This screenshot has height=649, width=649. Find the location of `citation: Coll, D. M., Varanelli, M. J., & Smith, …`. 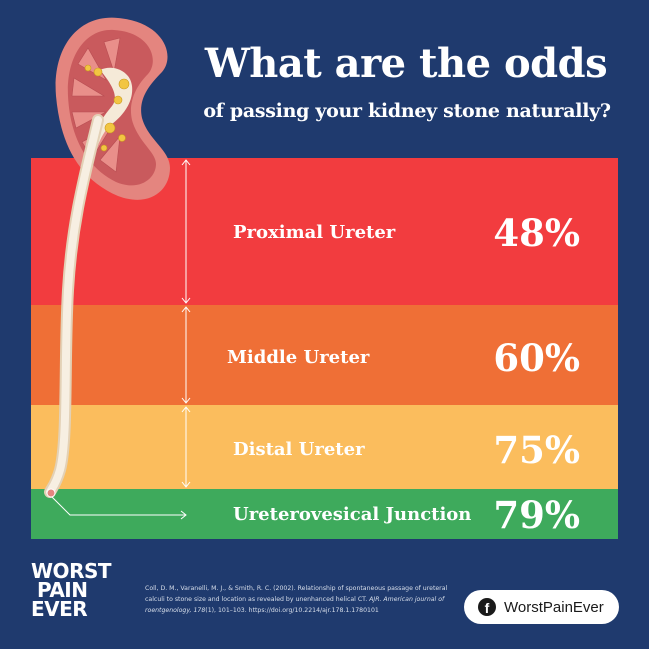

citation: Coll, D. M., Varanelli, M. J., & Smith, … is located at coordinates (297, 599).